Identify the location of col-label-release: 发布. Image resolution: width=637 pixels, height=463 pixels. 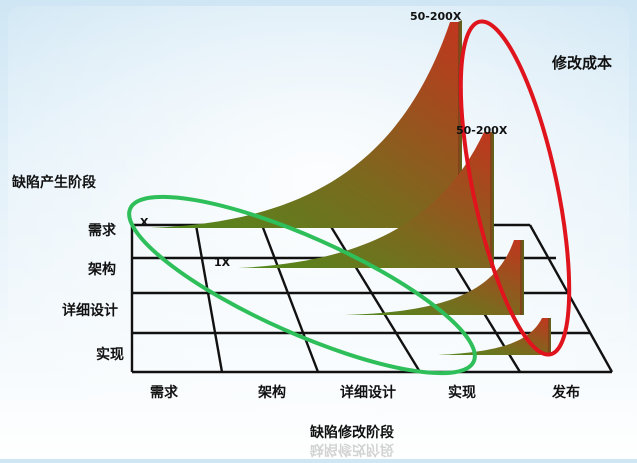
(566, 393).